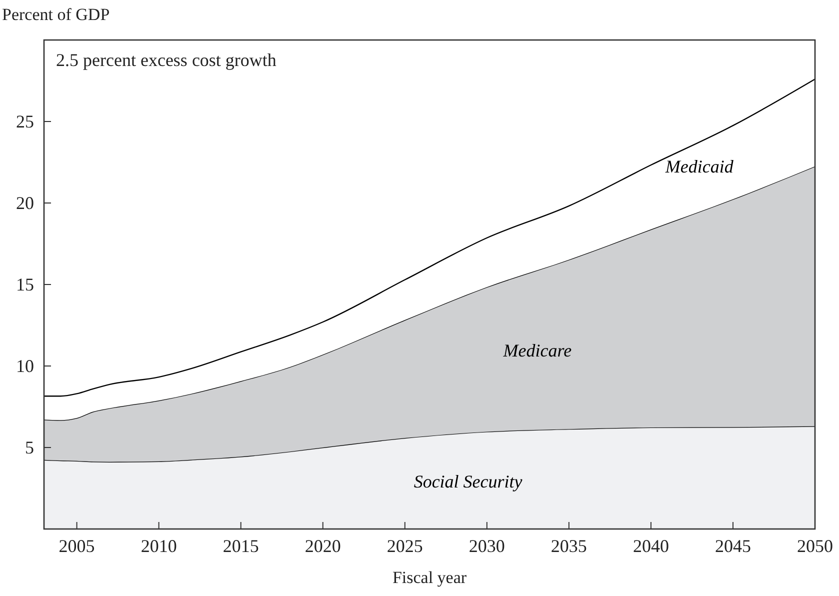  Describe the element at coordinates (29, 447) in the screenshot. I see `y-tick-label: 5` at that location.